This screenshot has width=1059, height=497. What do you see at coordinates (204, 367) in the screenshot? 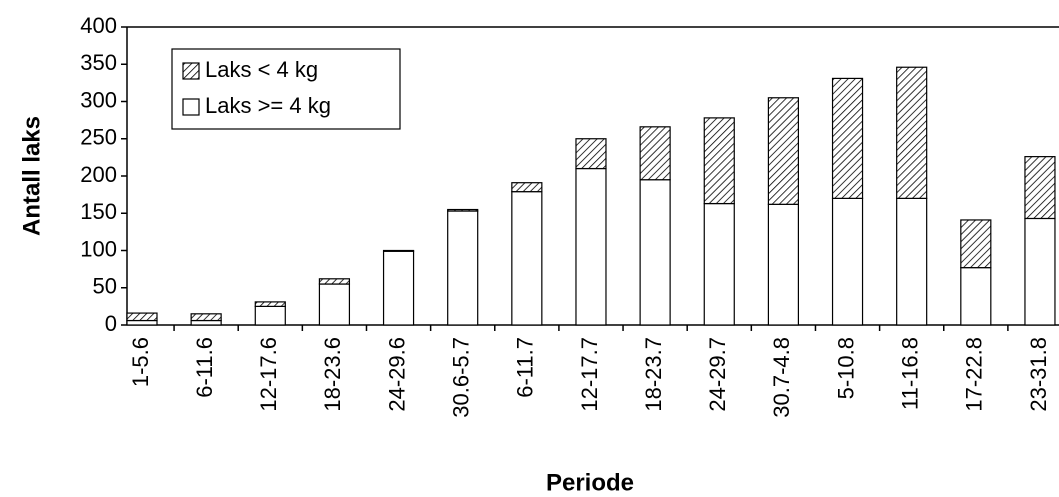
I see `x-tick-label: 6-11.6` at bounding box center [204, 367].